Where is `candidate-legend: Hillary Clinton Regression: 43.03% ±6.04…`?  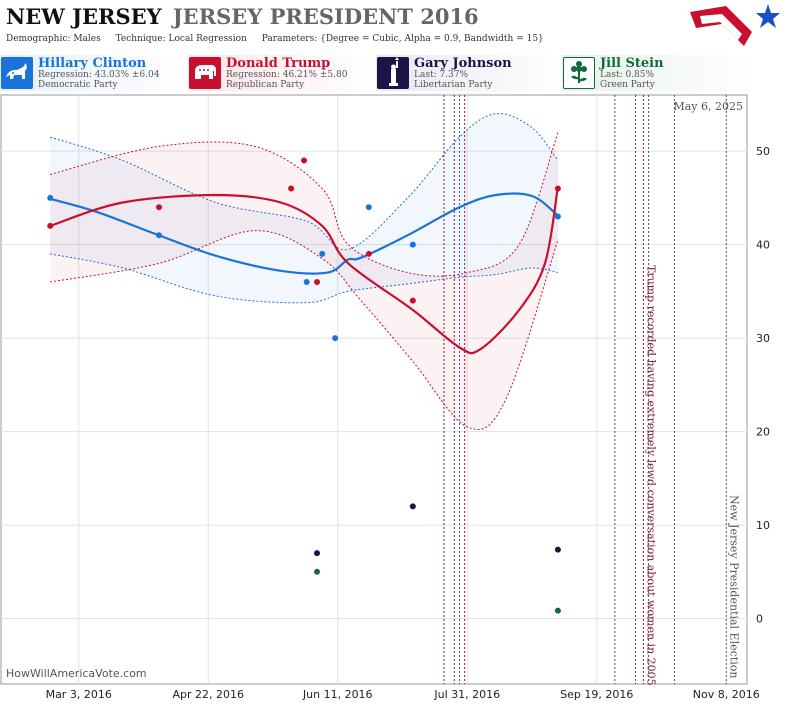 candidate-legend: Hillary Clinton Regression: 43.03% ±6.04… is located at coordinates (394, 73).